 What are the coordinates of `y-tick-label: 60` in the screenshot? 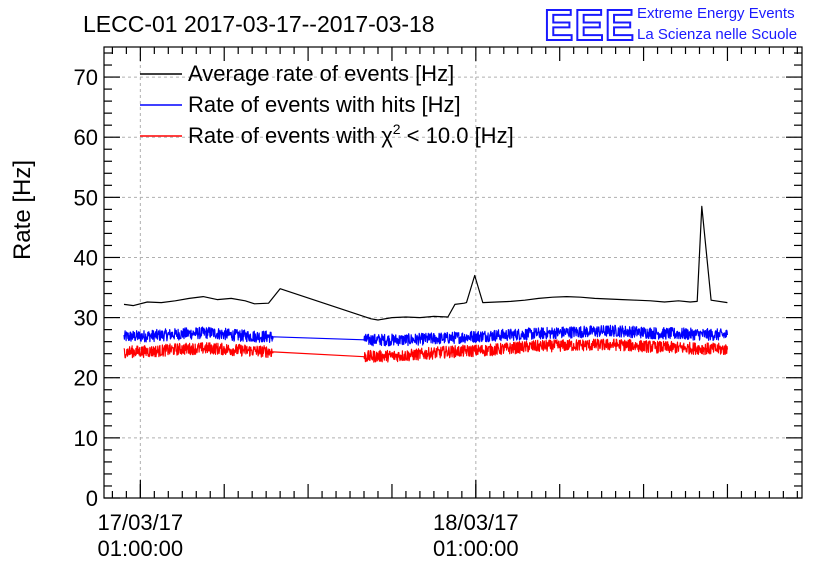 It's located at (86, 137).